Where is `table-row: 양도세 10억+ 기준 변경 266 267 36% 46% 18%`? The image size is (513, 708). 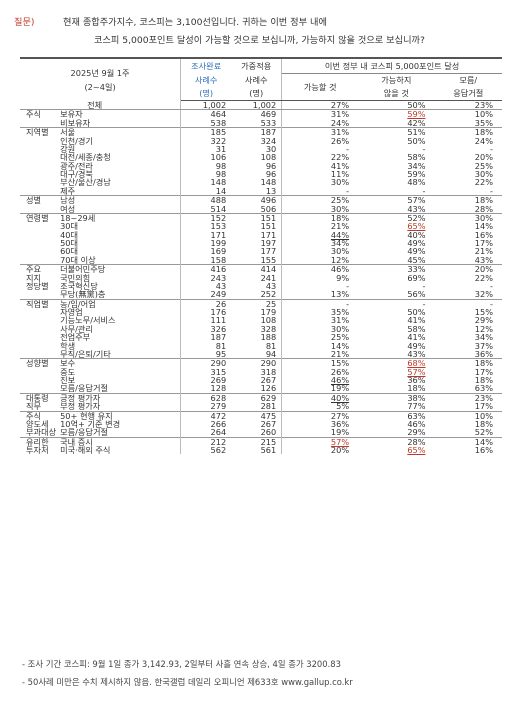 table-row: 양도세 10억+ 기준 변경 266 267 36% 46% 18% is located at coordinates (261, 423).